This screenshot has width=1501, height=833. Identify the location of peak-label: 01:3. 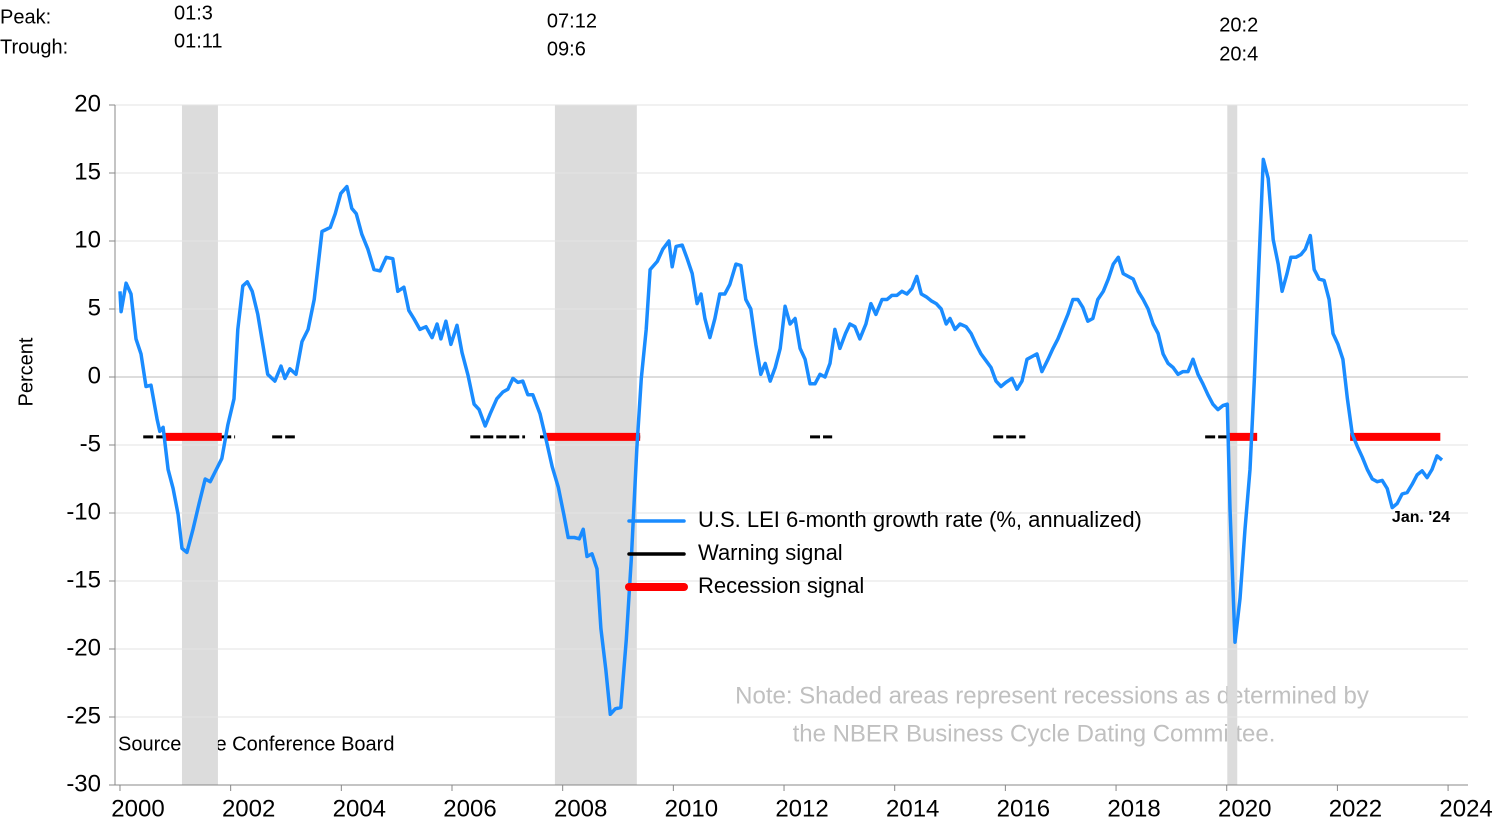
(193, 13).